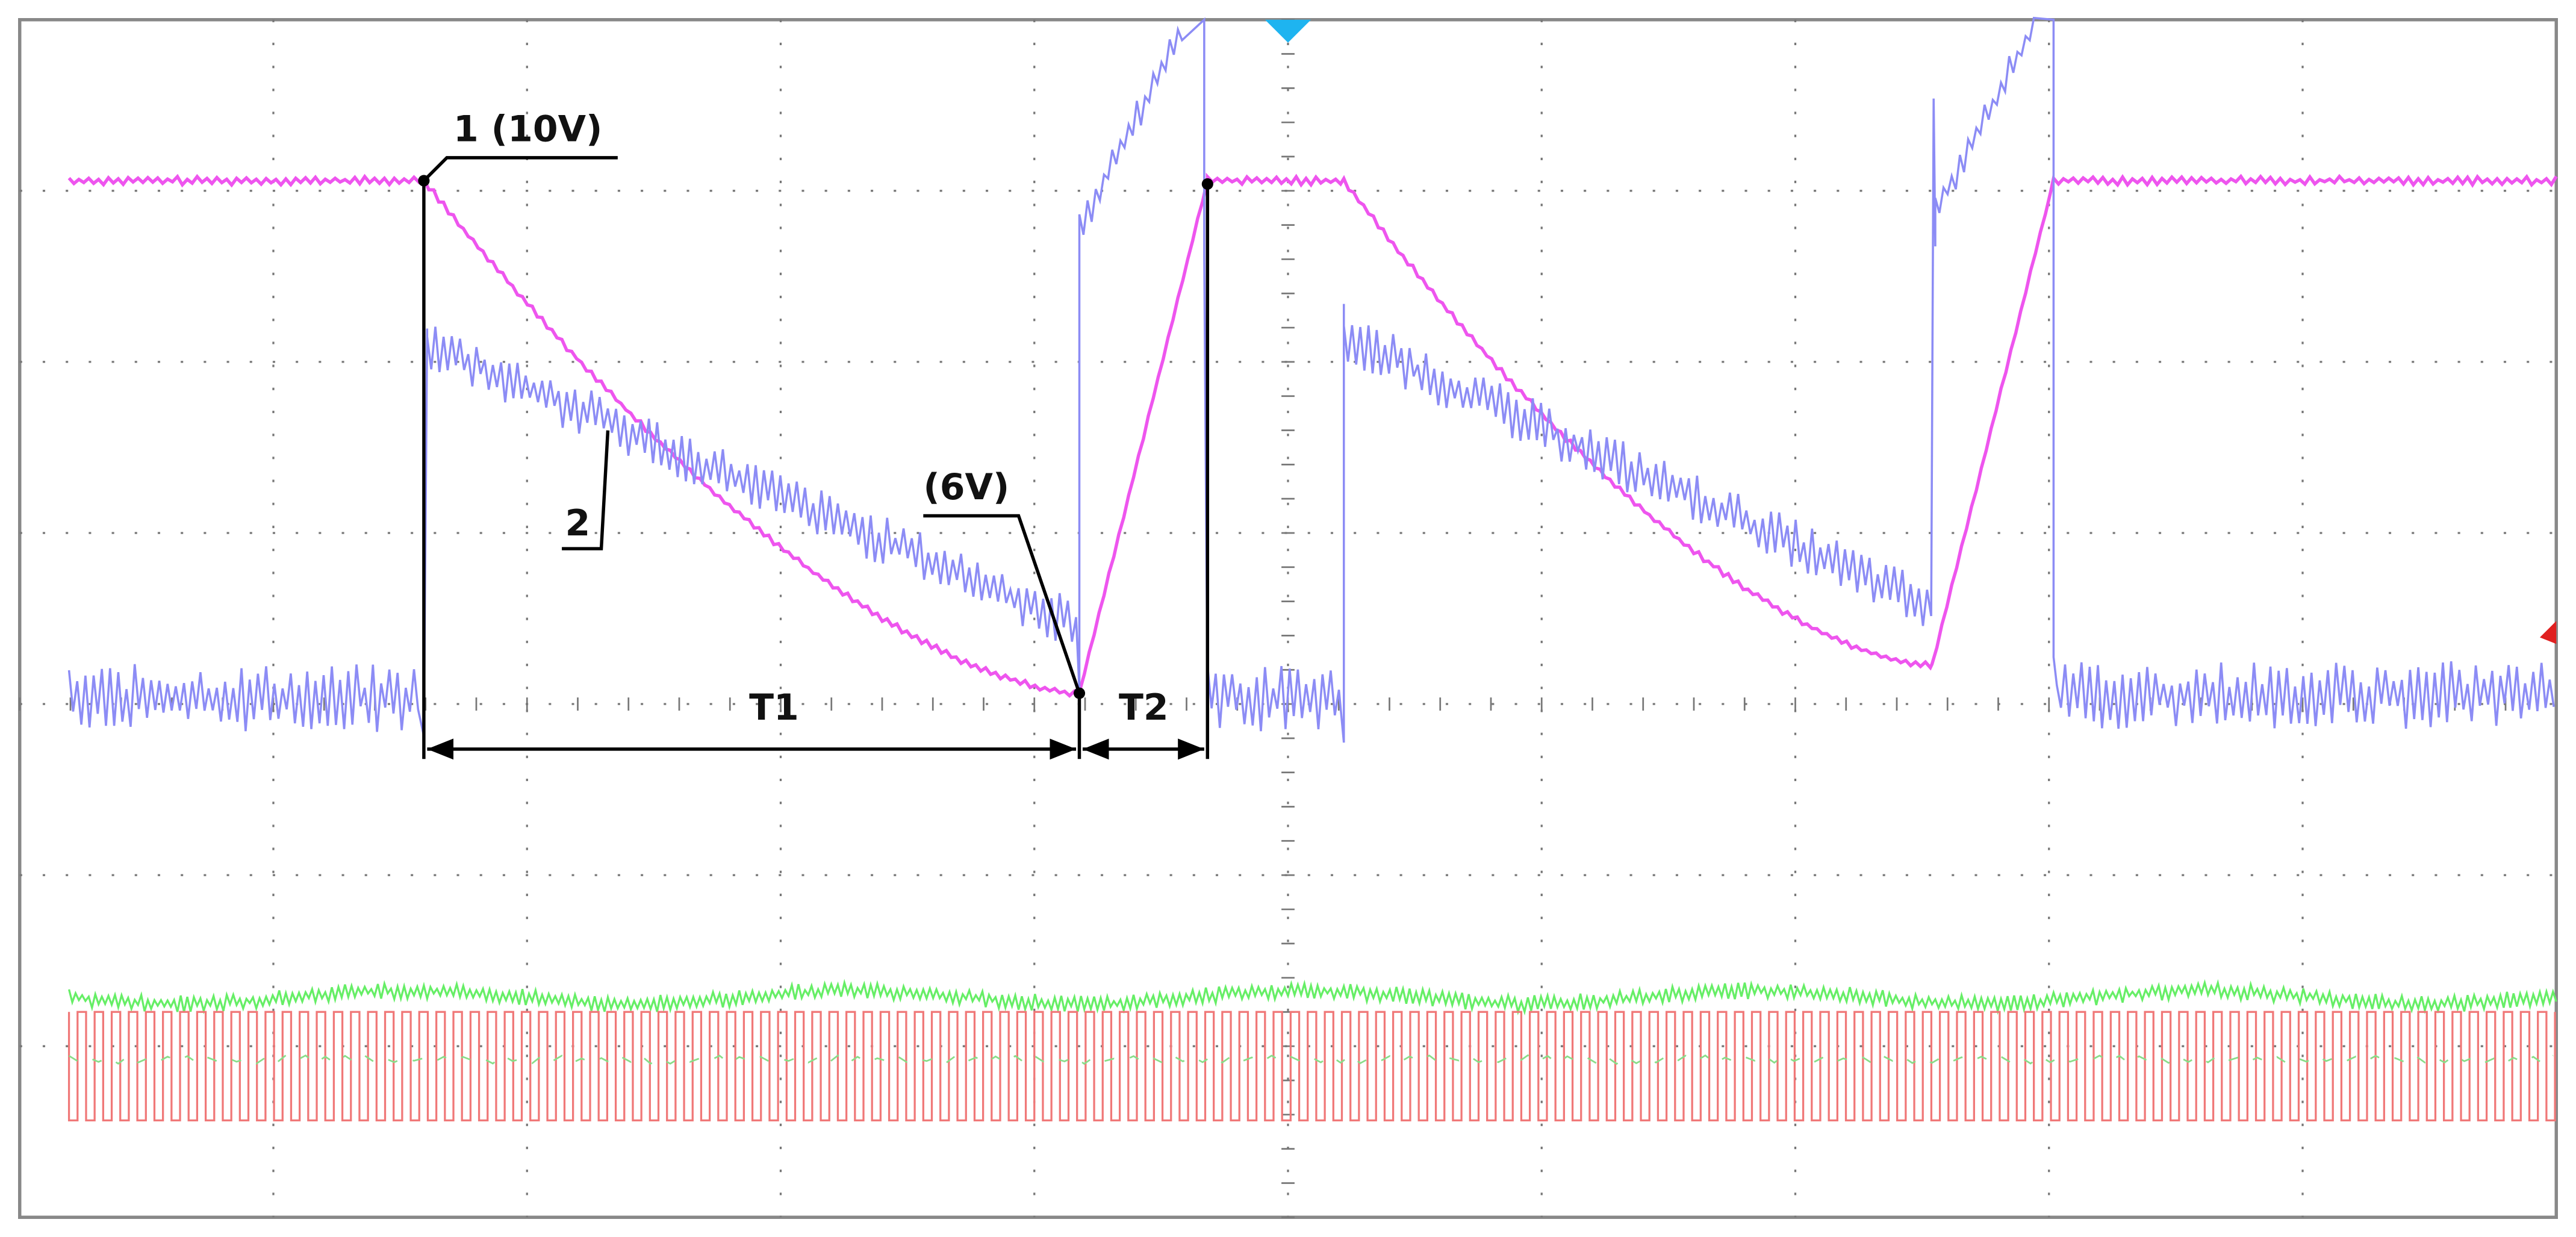  Describe the element at coordinates (1144, 708) in the screenshot. I see `t2-label: T2` at that location.